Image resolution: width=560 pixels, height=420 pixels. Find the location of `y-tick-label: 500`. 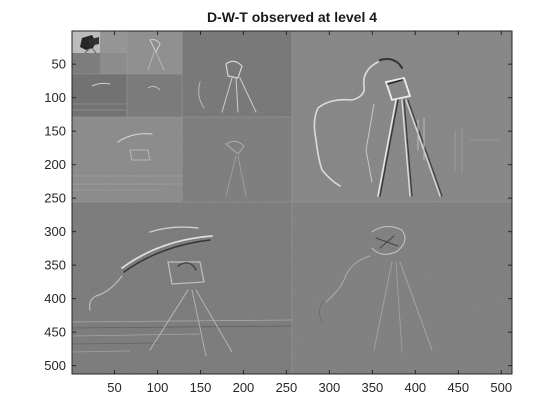

y-tick-label: 500 is located at coordinates (55, 365).